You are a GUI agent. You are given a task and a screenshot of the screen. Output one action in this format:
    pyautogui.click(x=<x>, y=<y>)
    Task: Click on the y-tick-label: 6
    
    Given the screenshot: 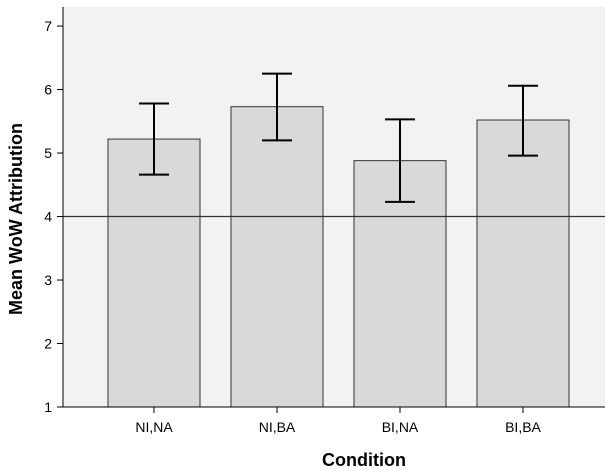 What is the action you would take?
    pyautogui.click(x=48, y=90)
    